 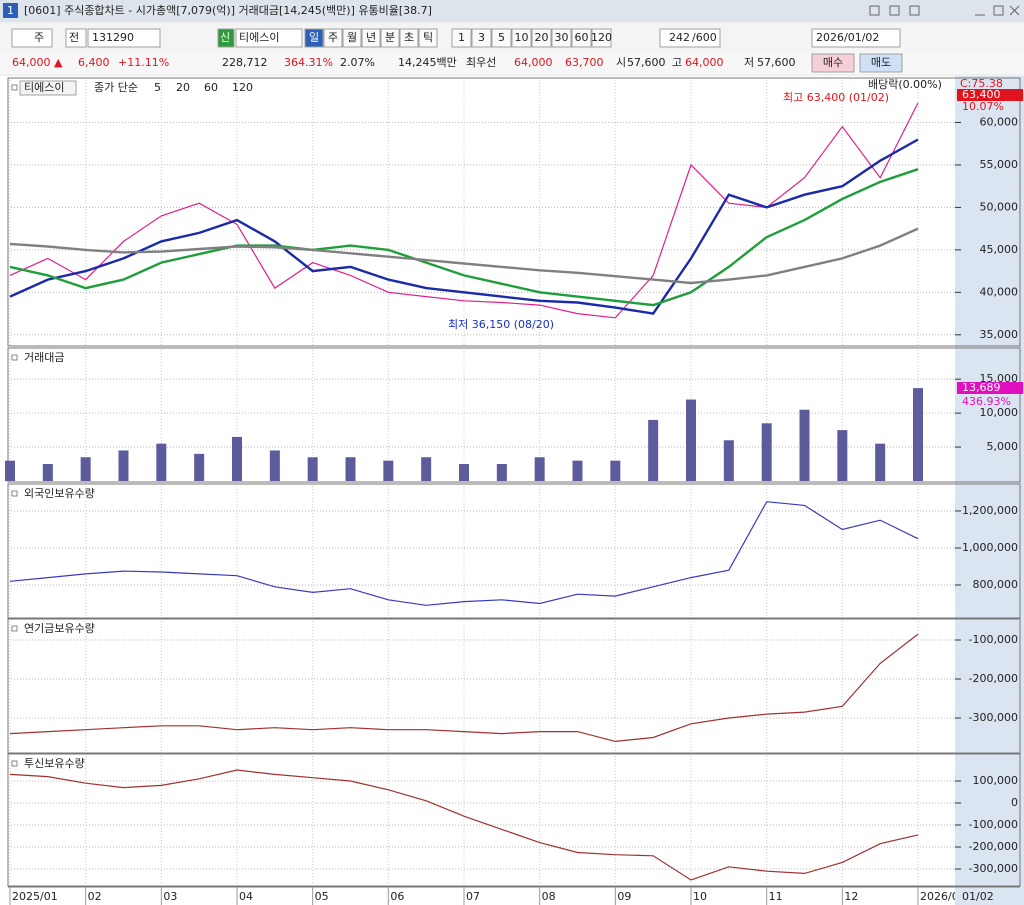 I want to click on period-label: 일, so click(x=314, y=37).